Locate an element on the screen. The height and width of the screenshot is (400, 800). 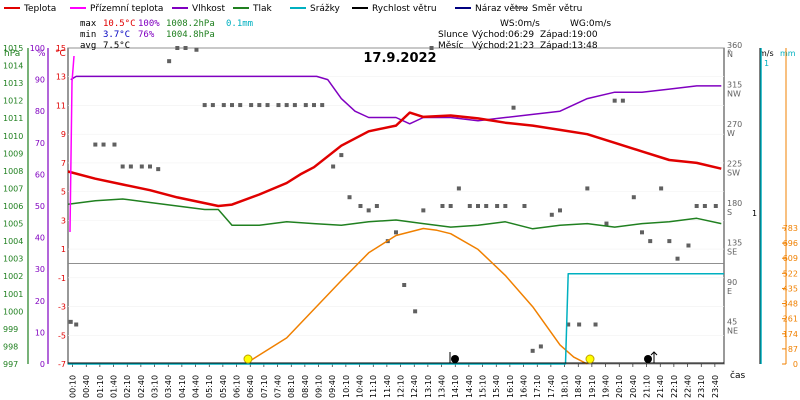
moon-rise: Východ:21:23 is located at coordinates (503, 46).